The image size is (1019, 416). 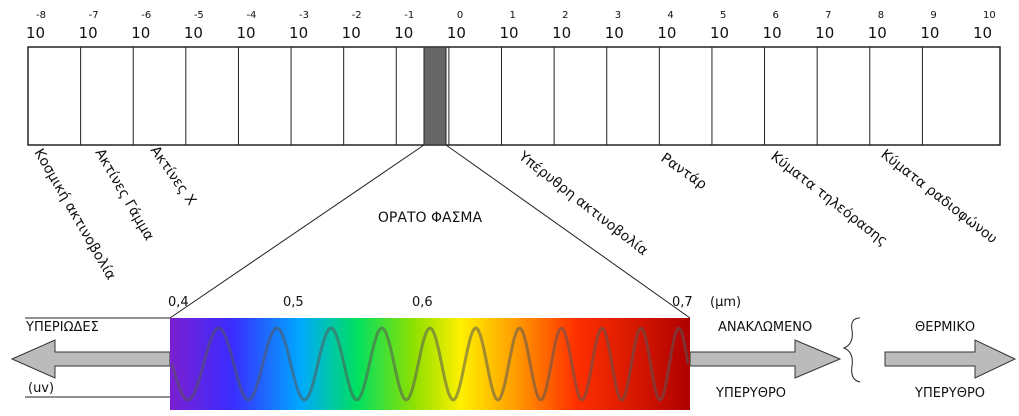 What do you see at coordinates (146, 15) in the screenshot?
I see `tick-exponent: -6` at bounding box center [146, 15].